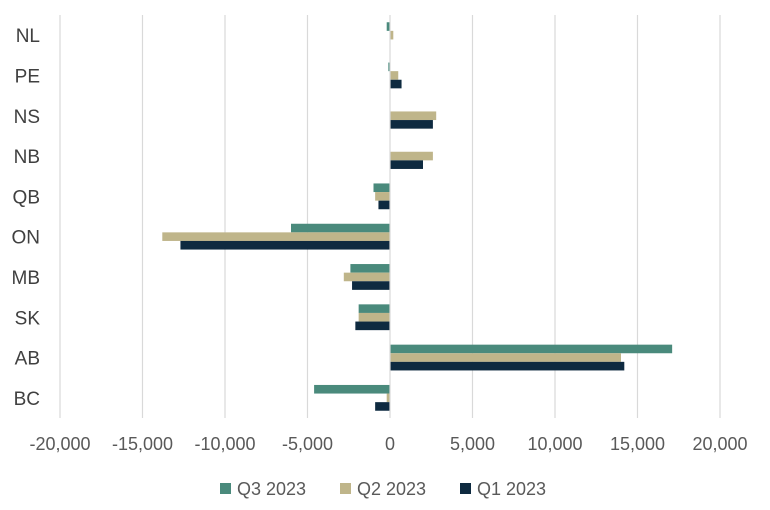 This screenshot has width=770, height=510. I want to click on category-label: BC, so click(27, 399).